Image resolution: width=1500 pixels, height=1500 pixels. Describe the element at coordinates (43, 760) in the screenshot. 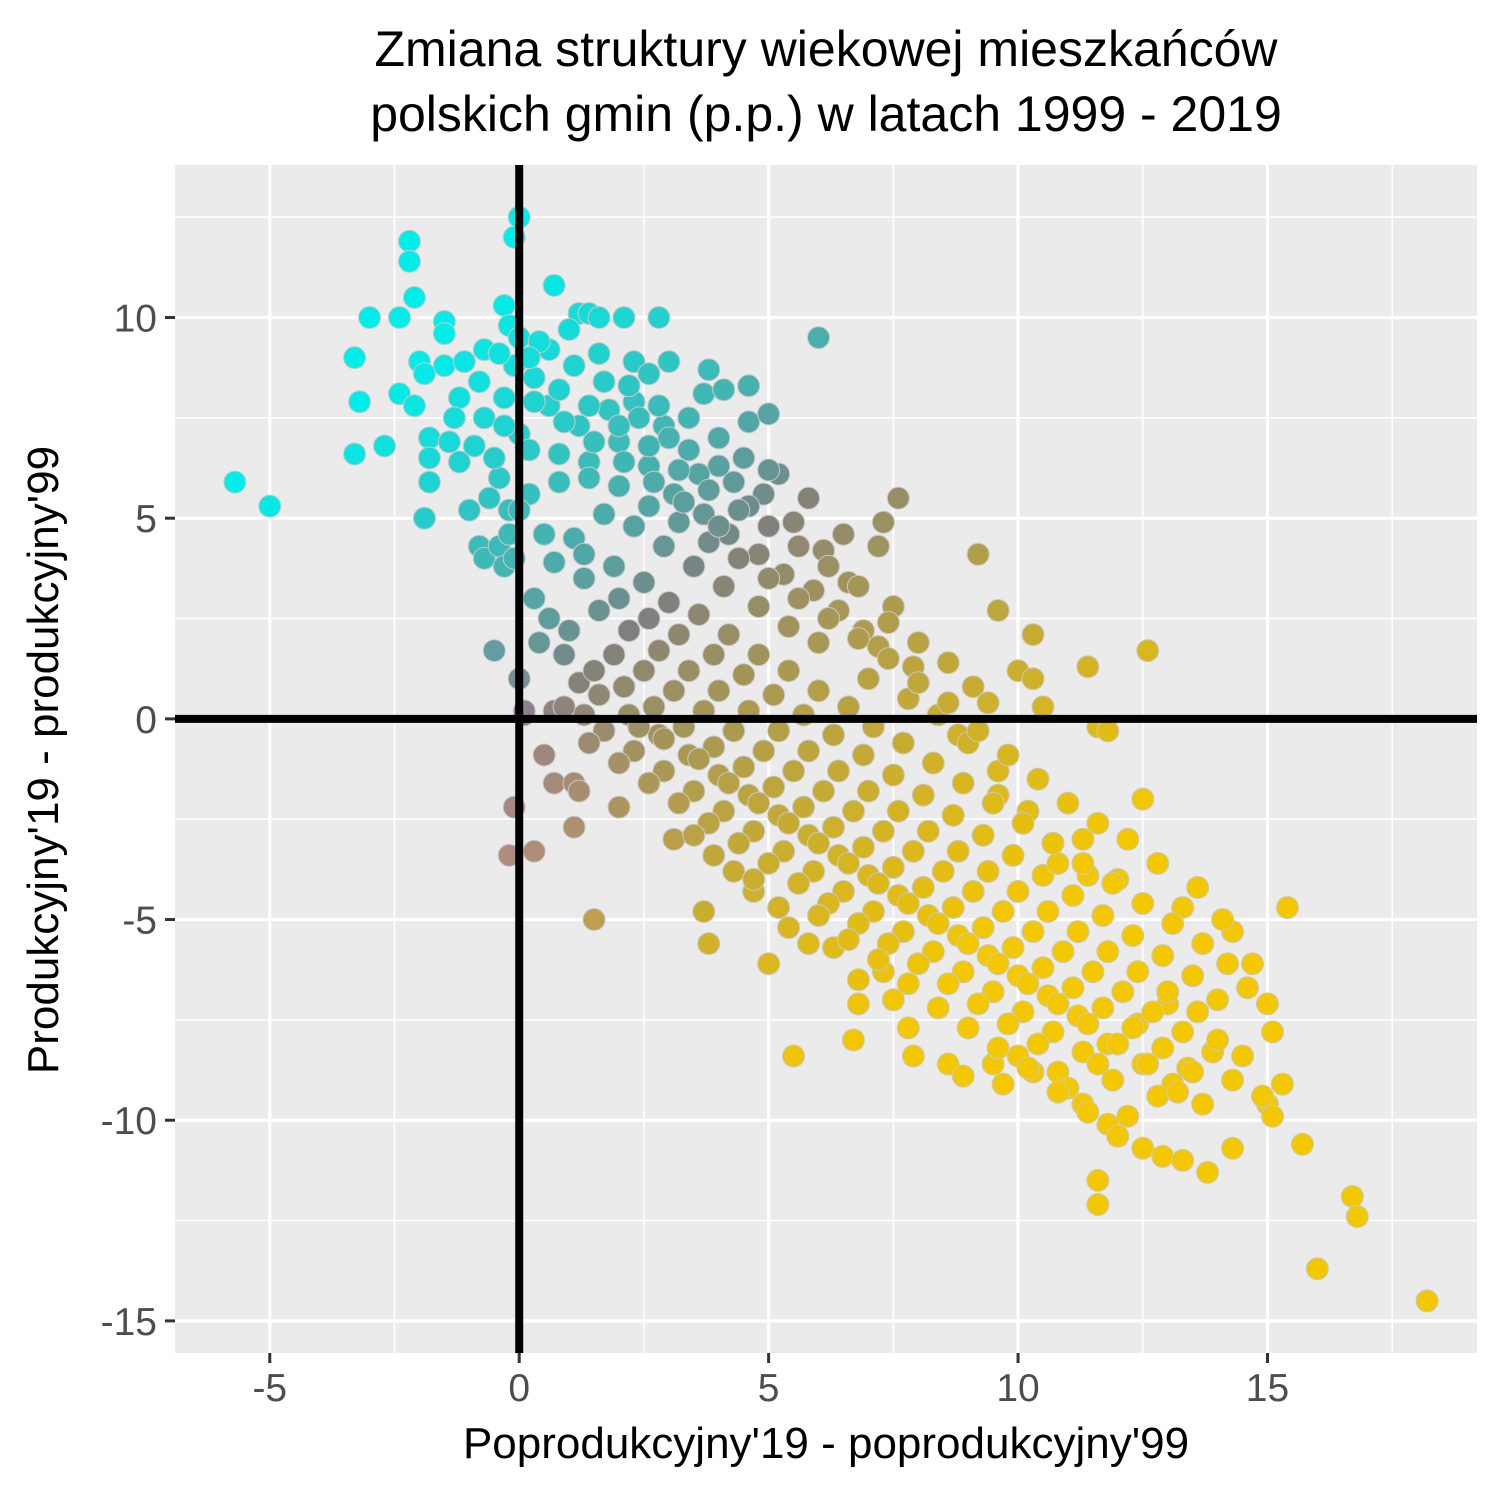

I see `y-axis-title: Produkcyjny'19 - produkcyjny'99` at that location.